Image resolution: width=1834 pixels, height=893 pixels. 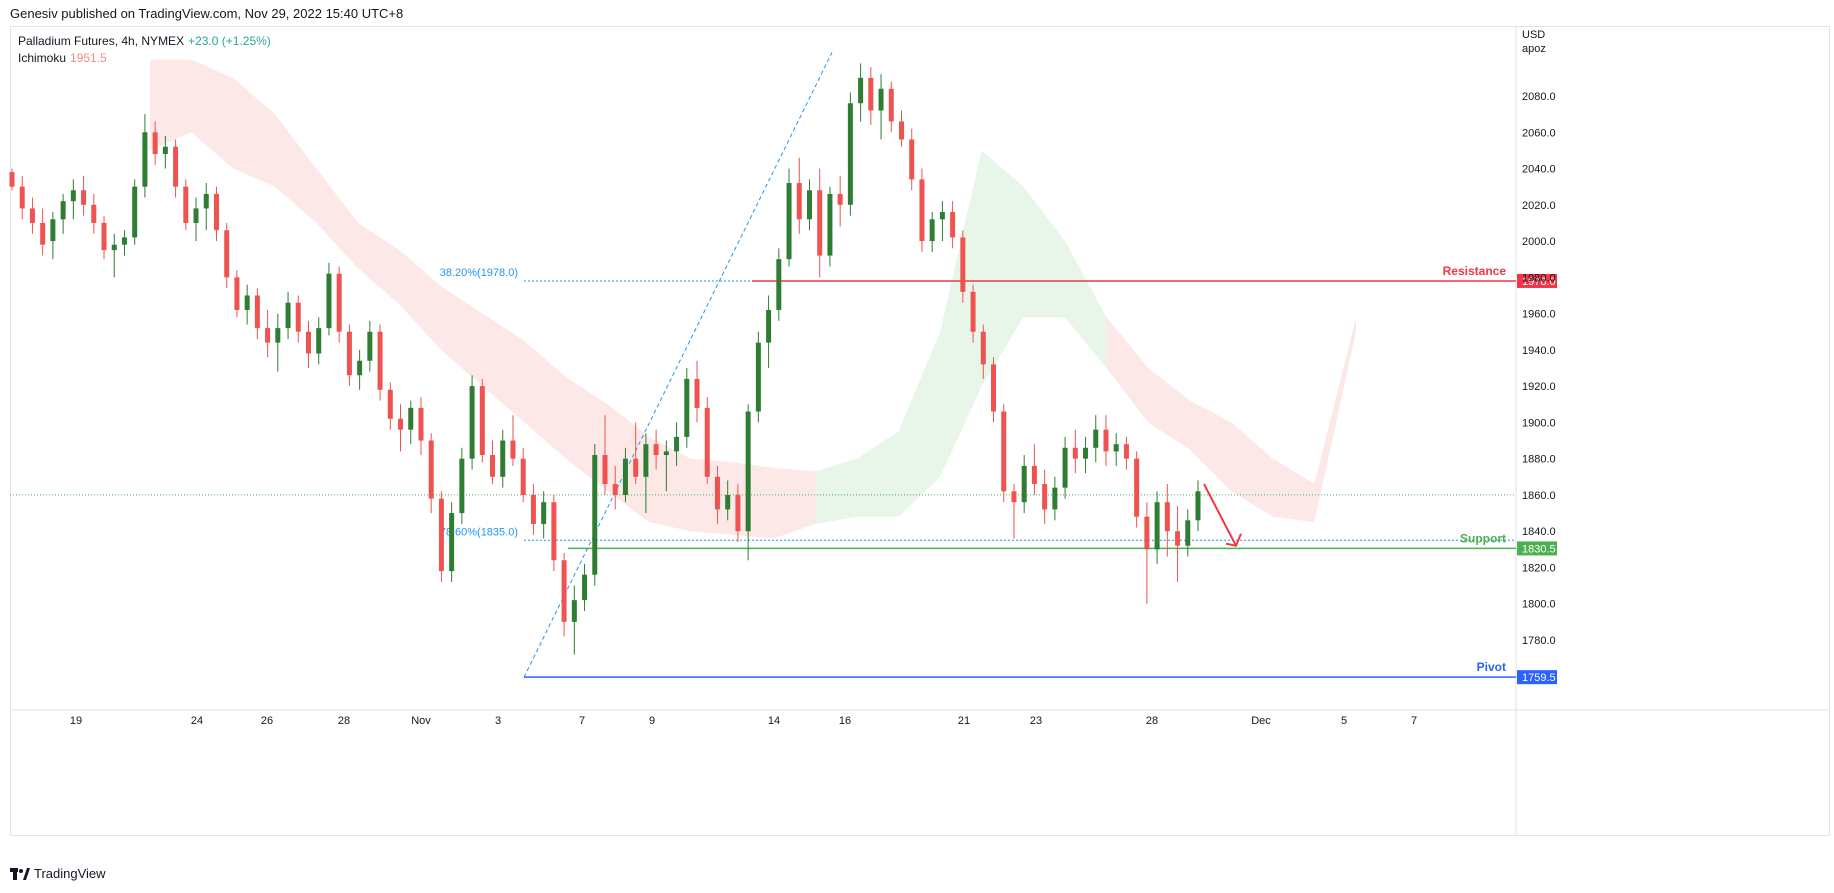 What do you see at coordinates (1539, 278) in the screenshot?
I see `y-tick-label: 1980.0` at bounding box center [1539, 278].